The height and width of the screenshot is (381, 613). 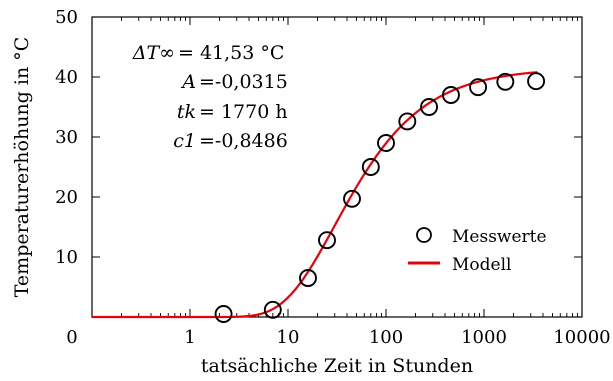 I want to click on legend-label-modell: Modell, so click(x=481, y=265).